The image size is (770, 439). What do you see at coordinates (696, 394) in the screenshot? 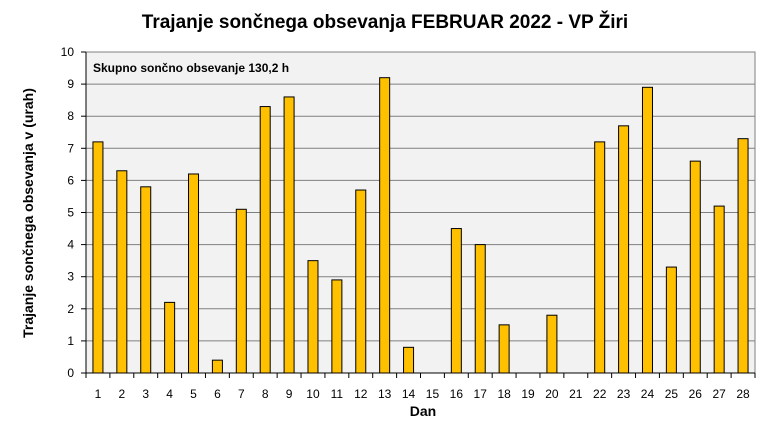
I see `x-tick-label: 26` at bounding box center [696, 394].